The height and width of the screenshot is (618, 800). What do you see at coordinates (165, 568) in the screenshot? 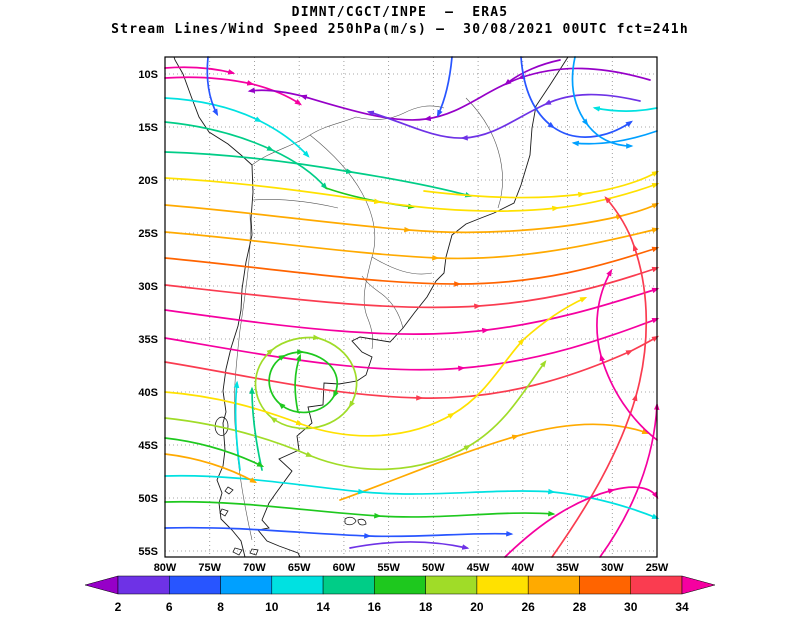
I see `x-tick-label: 80W` at bounding box center [165, 568].